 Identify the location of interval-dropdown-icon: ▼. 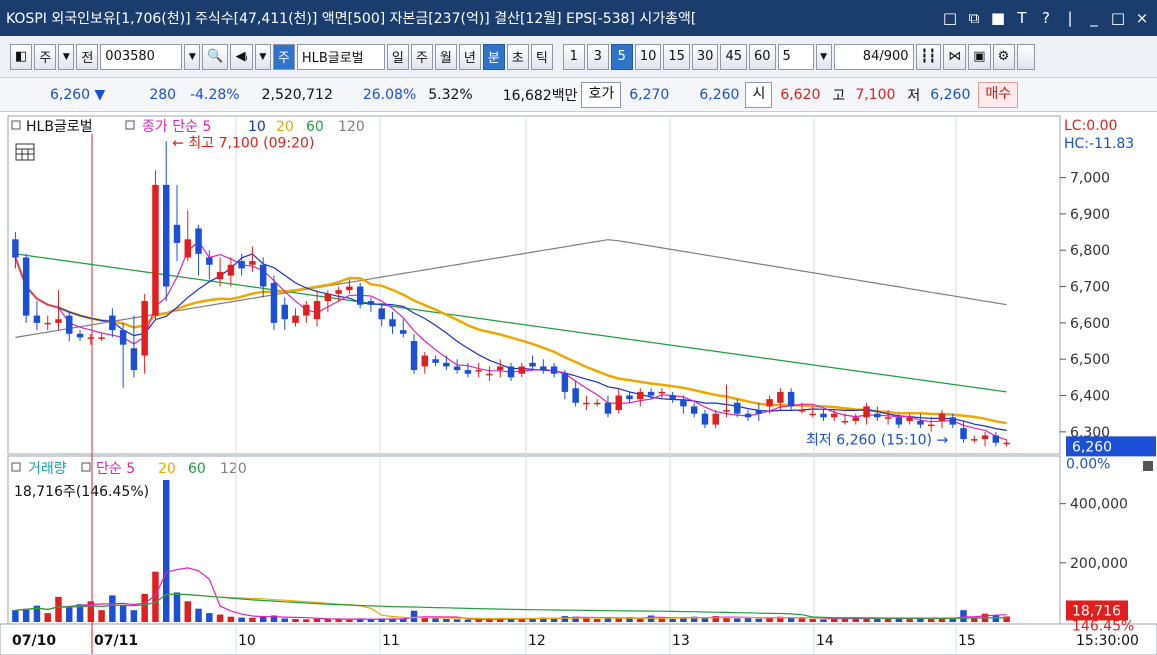
(823, 56).